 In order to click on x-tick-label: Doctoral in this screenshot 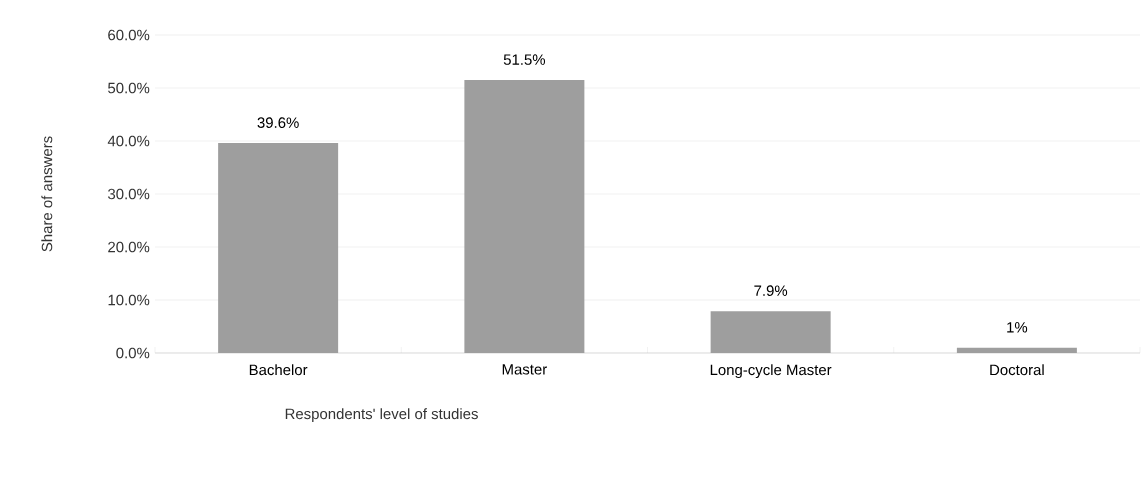, I will do `click(1017, 370)`.